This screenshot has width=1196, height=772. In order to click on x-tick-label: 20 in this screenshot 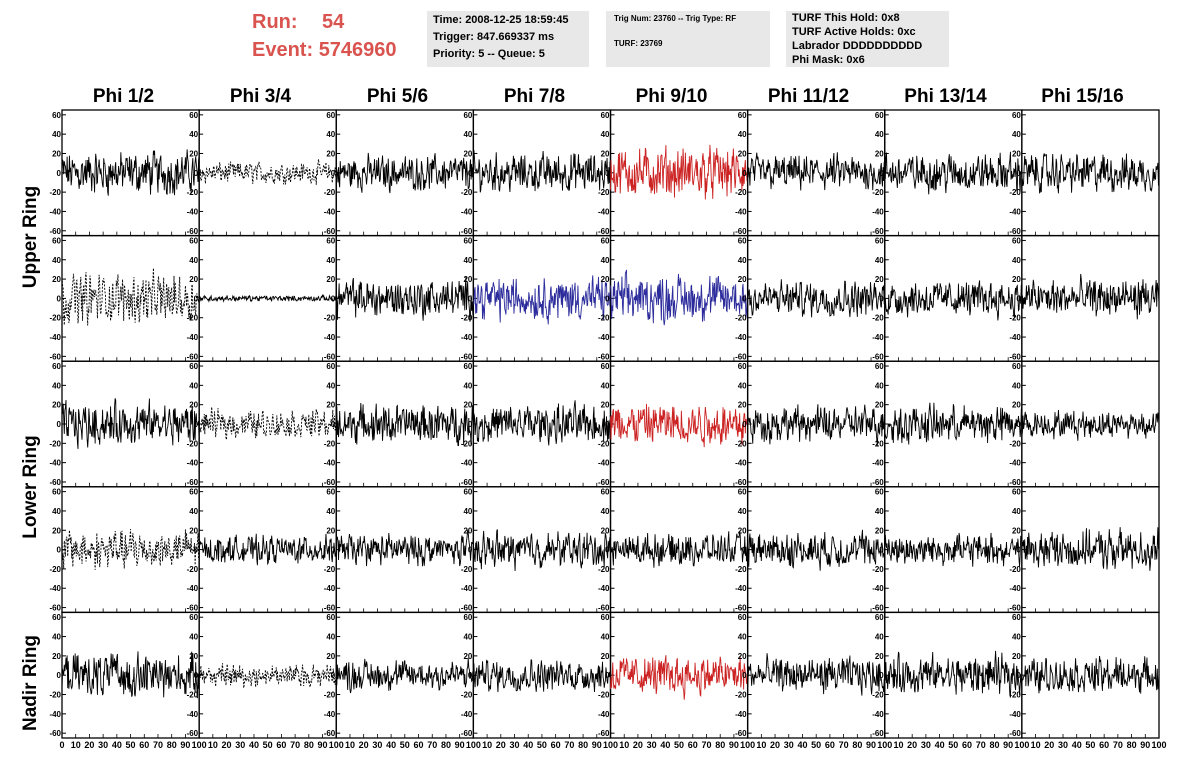, I will do `click(638, 745)`.